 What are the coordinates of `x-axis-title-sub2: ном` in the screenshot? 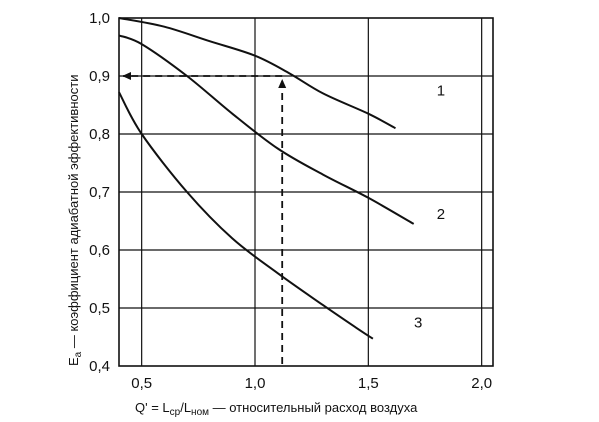 It's located at (200, 412).